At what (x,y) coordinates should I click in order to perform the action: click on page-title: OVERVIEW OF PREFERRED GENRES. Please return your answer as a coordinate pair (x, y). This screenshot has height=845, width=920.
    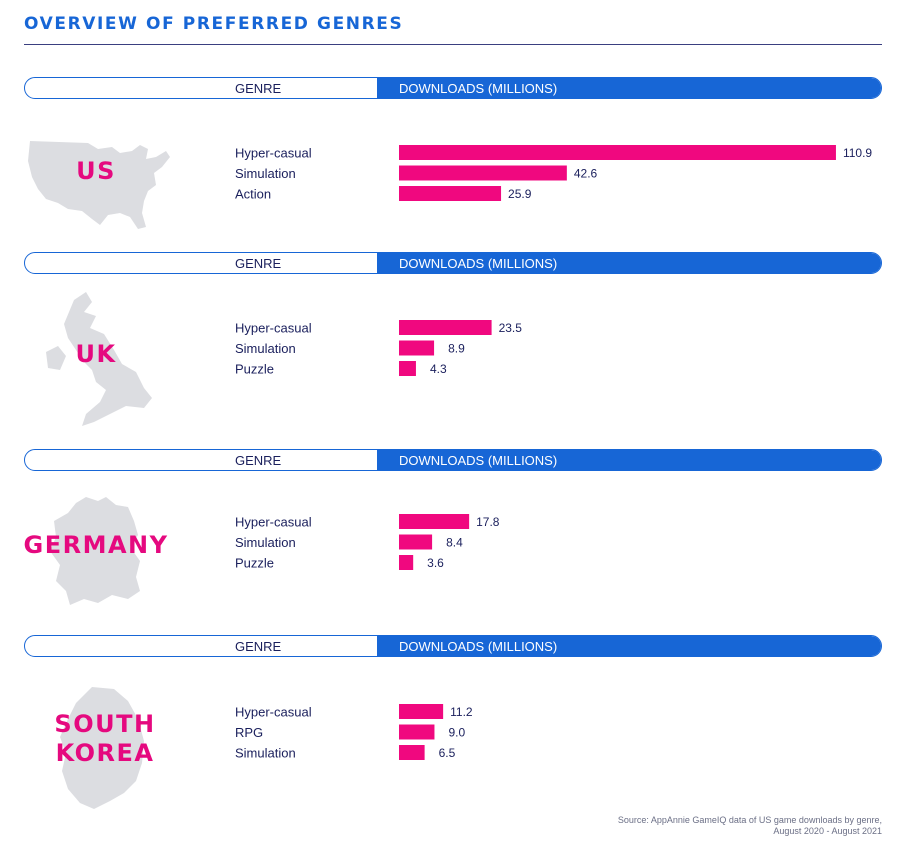
    Looking at the image, I should click on (214, 24).